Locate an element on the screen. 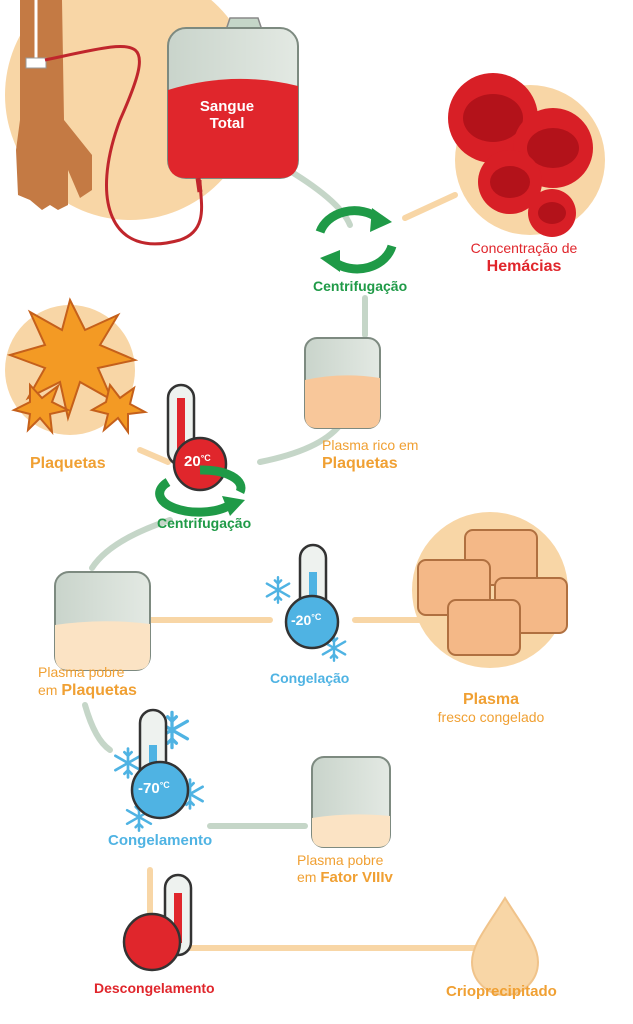 The width and height of the screenshot is (633, 1024). prp-bag is located at coordinates (342, 383).